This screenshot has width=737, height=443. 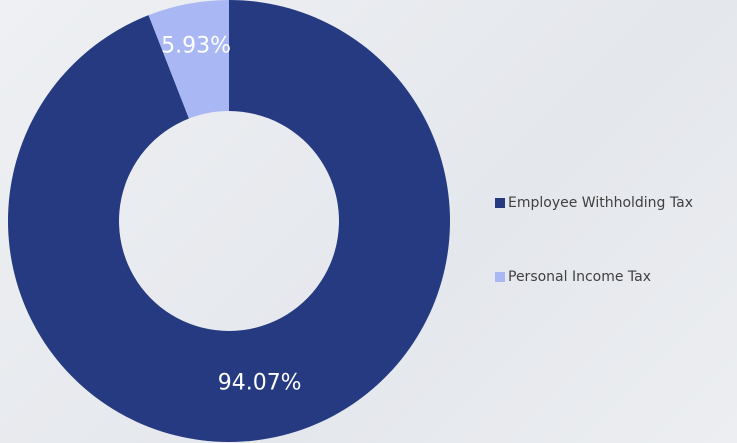 What do you see at coordinates (188, 59) in the screenshot?
I see `donut-segment` at bounding box center [188, 59].